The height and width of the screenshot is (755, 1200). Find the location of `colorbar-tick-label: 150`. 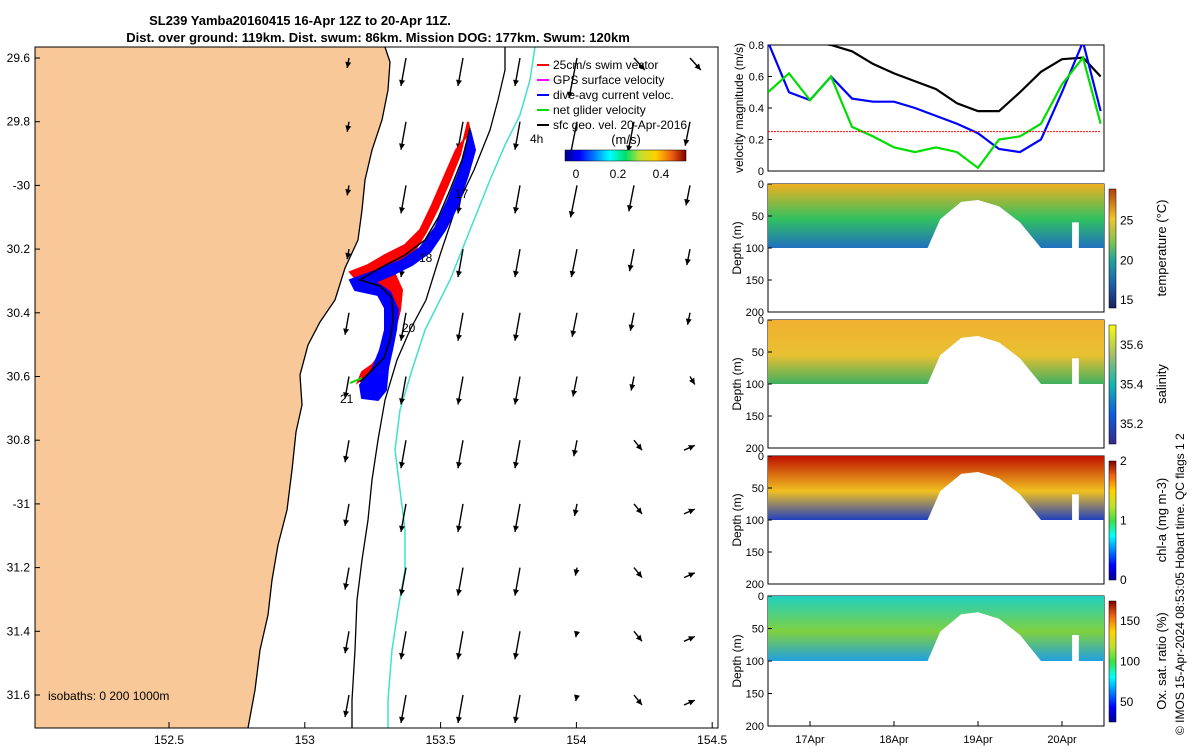

colorbar-tick-label: 150 is located at coordinates (1130, 621).